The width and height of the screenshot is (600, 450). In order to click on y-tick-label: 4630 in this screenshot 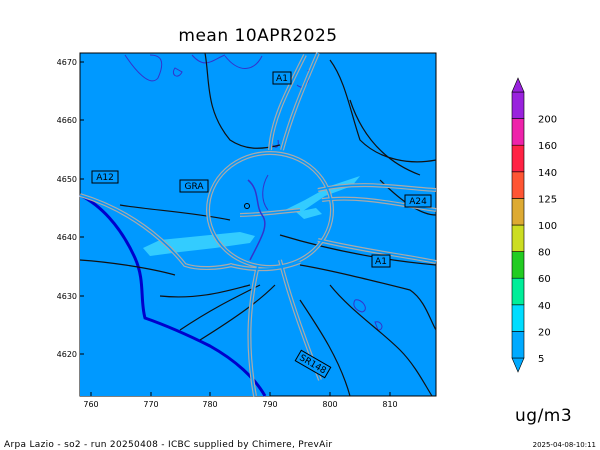, I will do `click(67, 296)`.